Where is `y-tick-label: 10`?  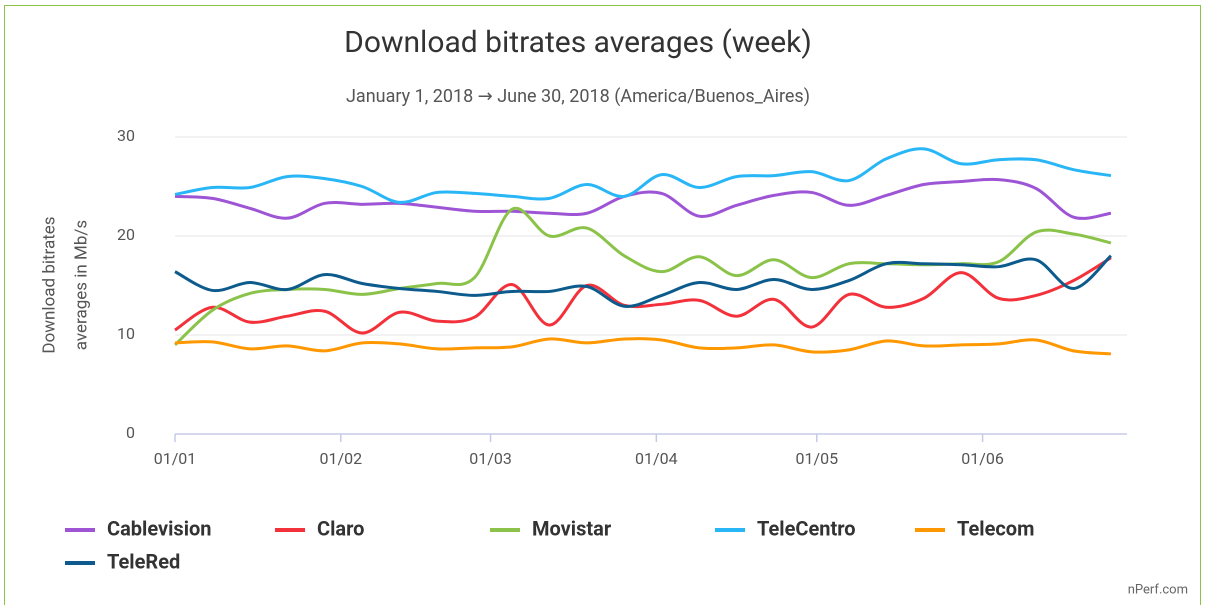 y-tick-label: 10 is located at coordinates (126, 333).